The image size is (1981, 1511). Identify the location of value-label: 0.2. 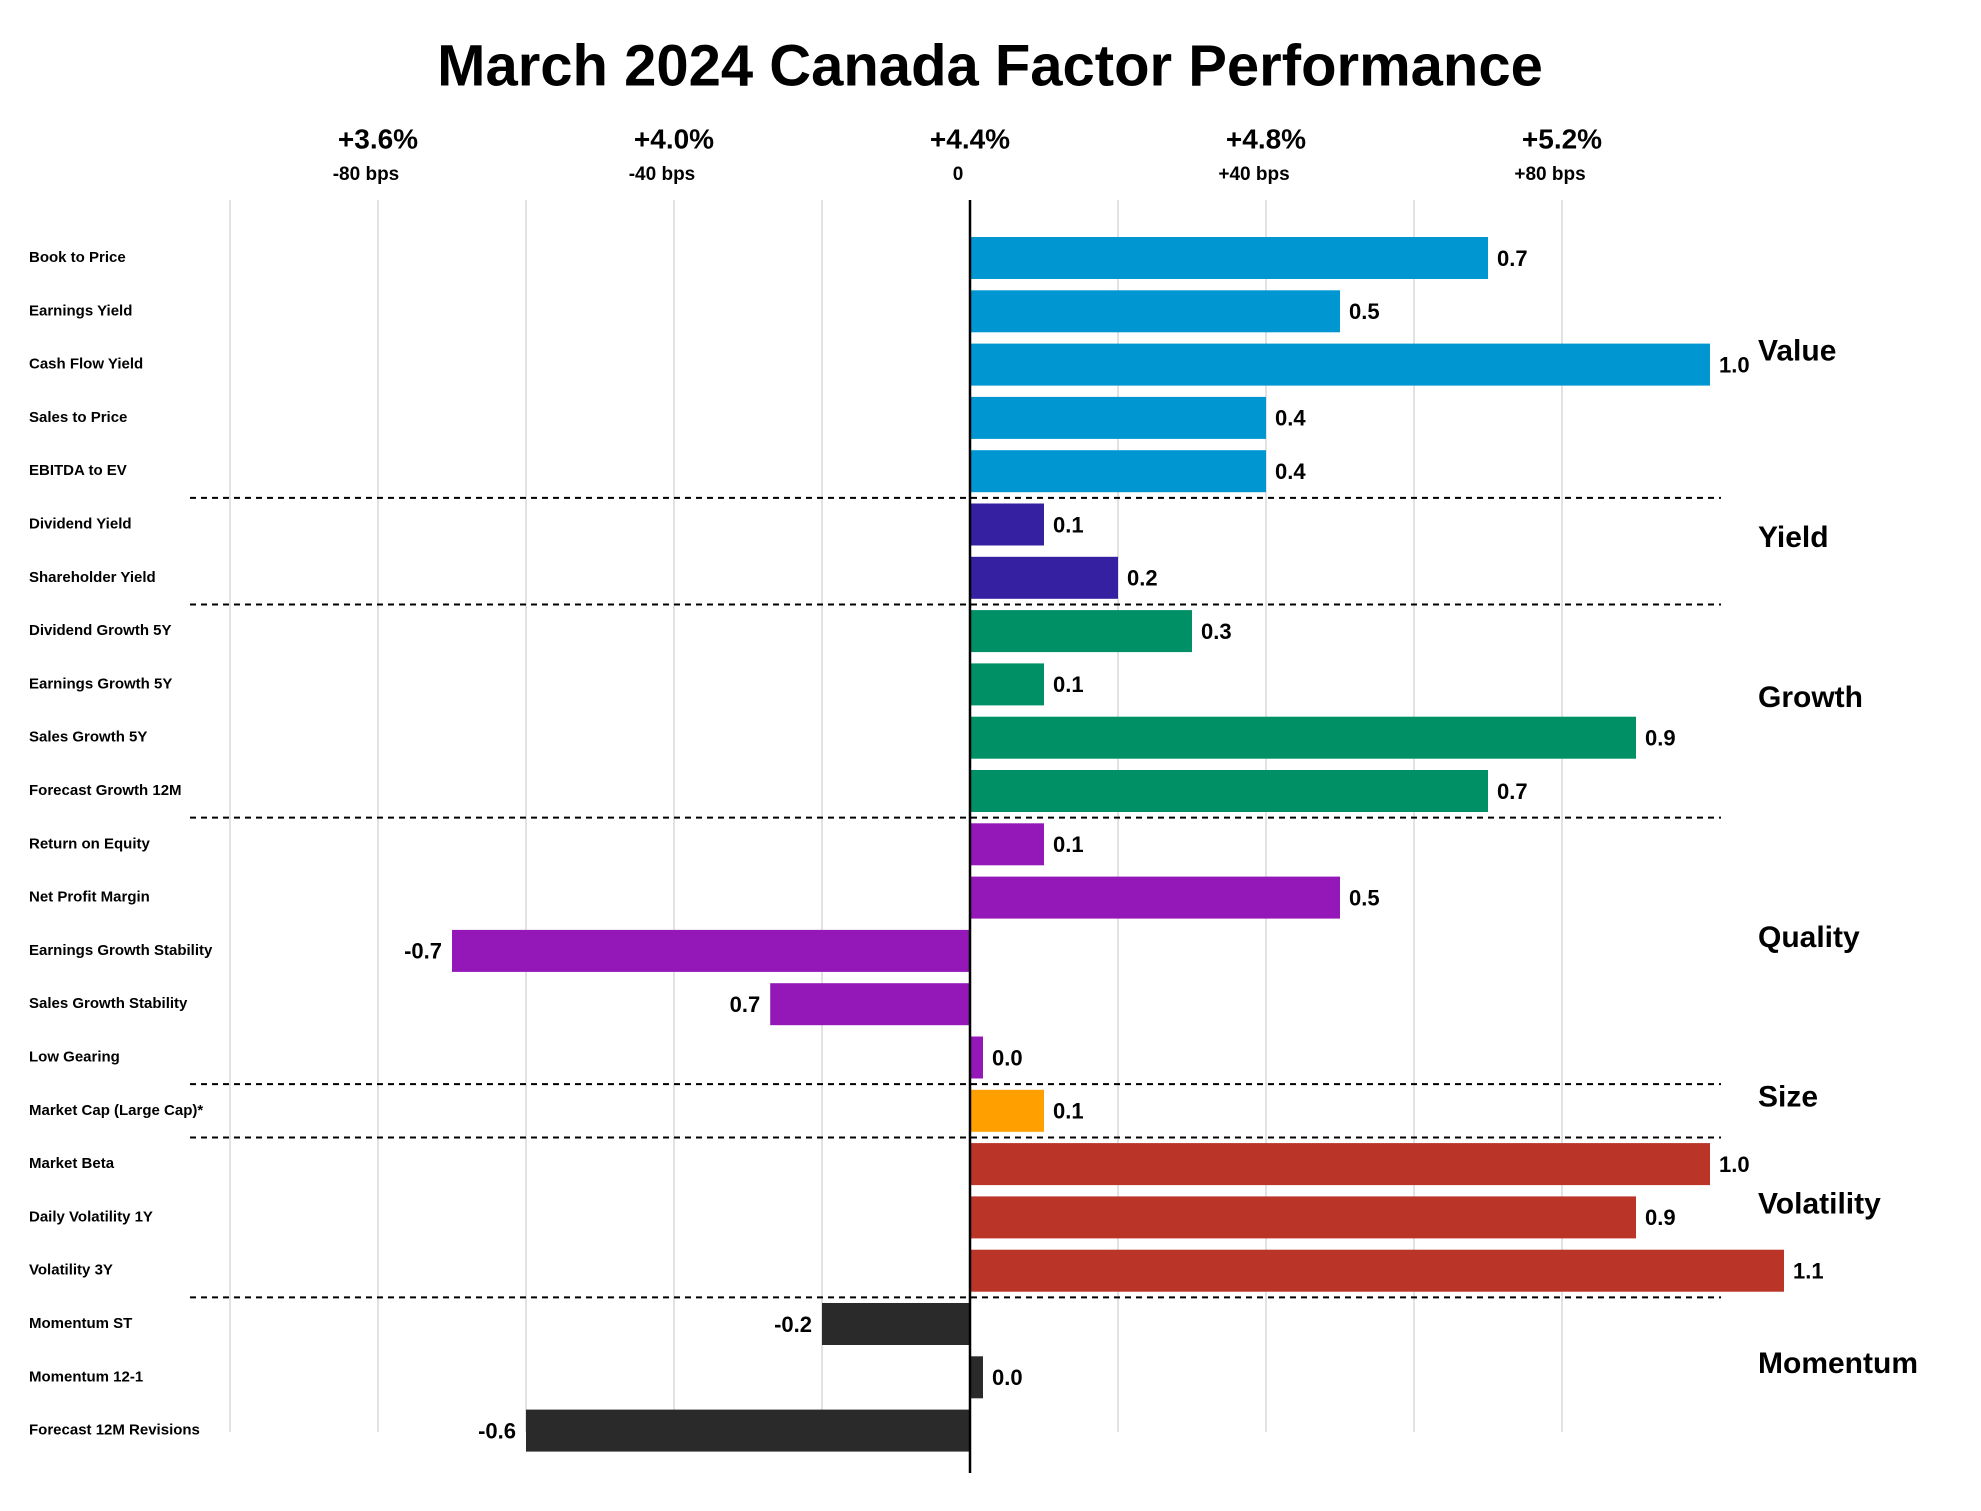
(1142, 578).